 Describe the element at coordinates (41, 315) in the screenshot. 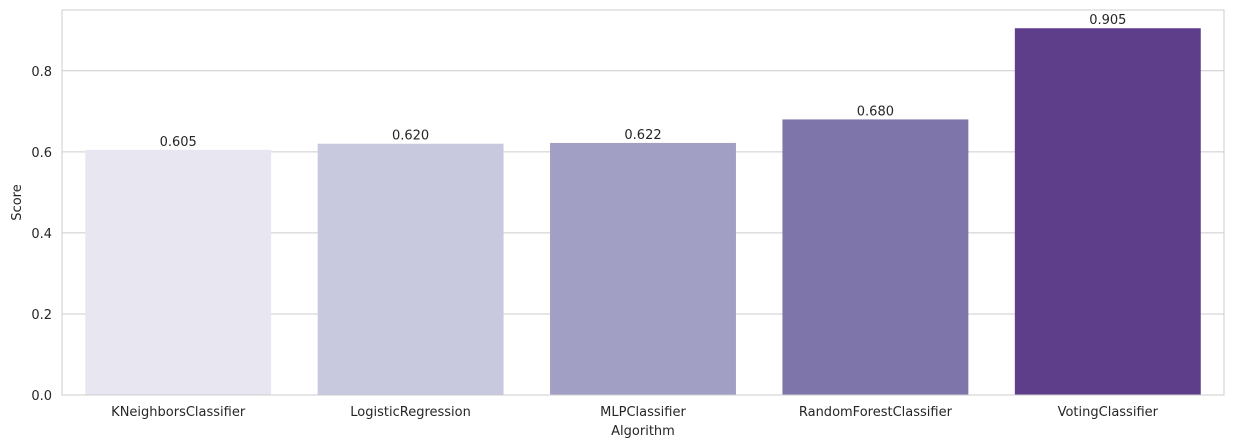

I see `y-tick-label: 0.2` at that location.